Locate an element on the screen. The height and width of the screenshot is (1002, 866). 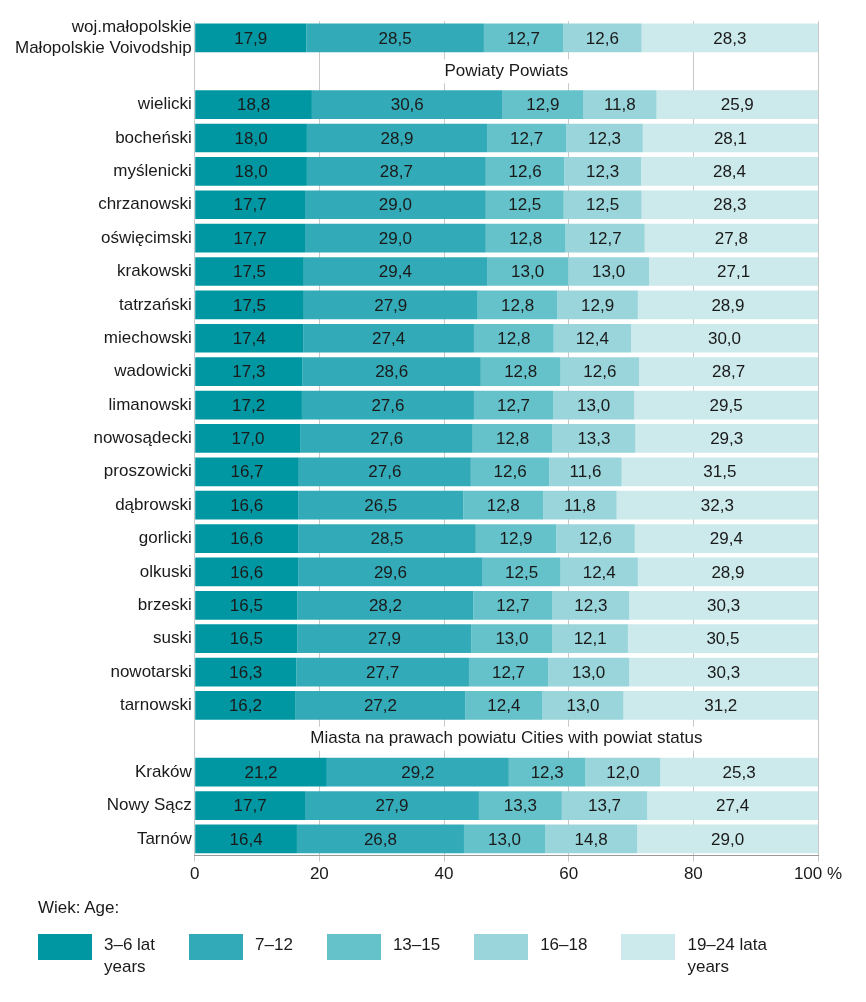
data-label: 16,2 is located at coordinates (245, 706).